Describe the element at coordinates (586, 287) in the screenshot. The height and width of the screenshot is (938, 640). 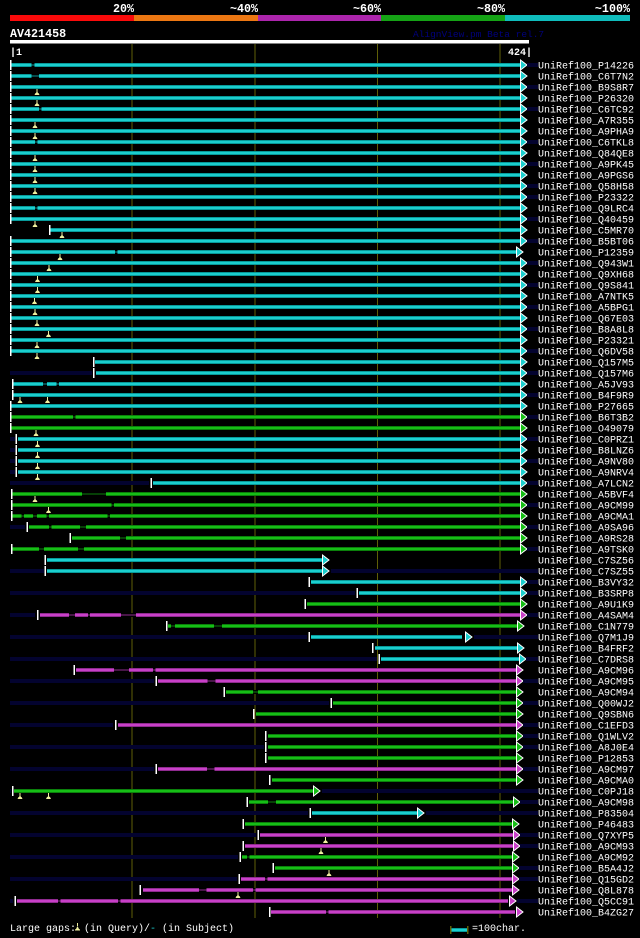
I see `svg-text: UniRef100_Q9S841` at that location.